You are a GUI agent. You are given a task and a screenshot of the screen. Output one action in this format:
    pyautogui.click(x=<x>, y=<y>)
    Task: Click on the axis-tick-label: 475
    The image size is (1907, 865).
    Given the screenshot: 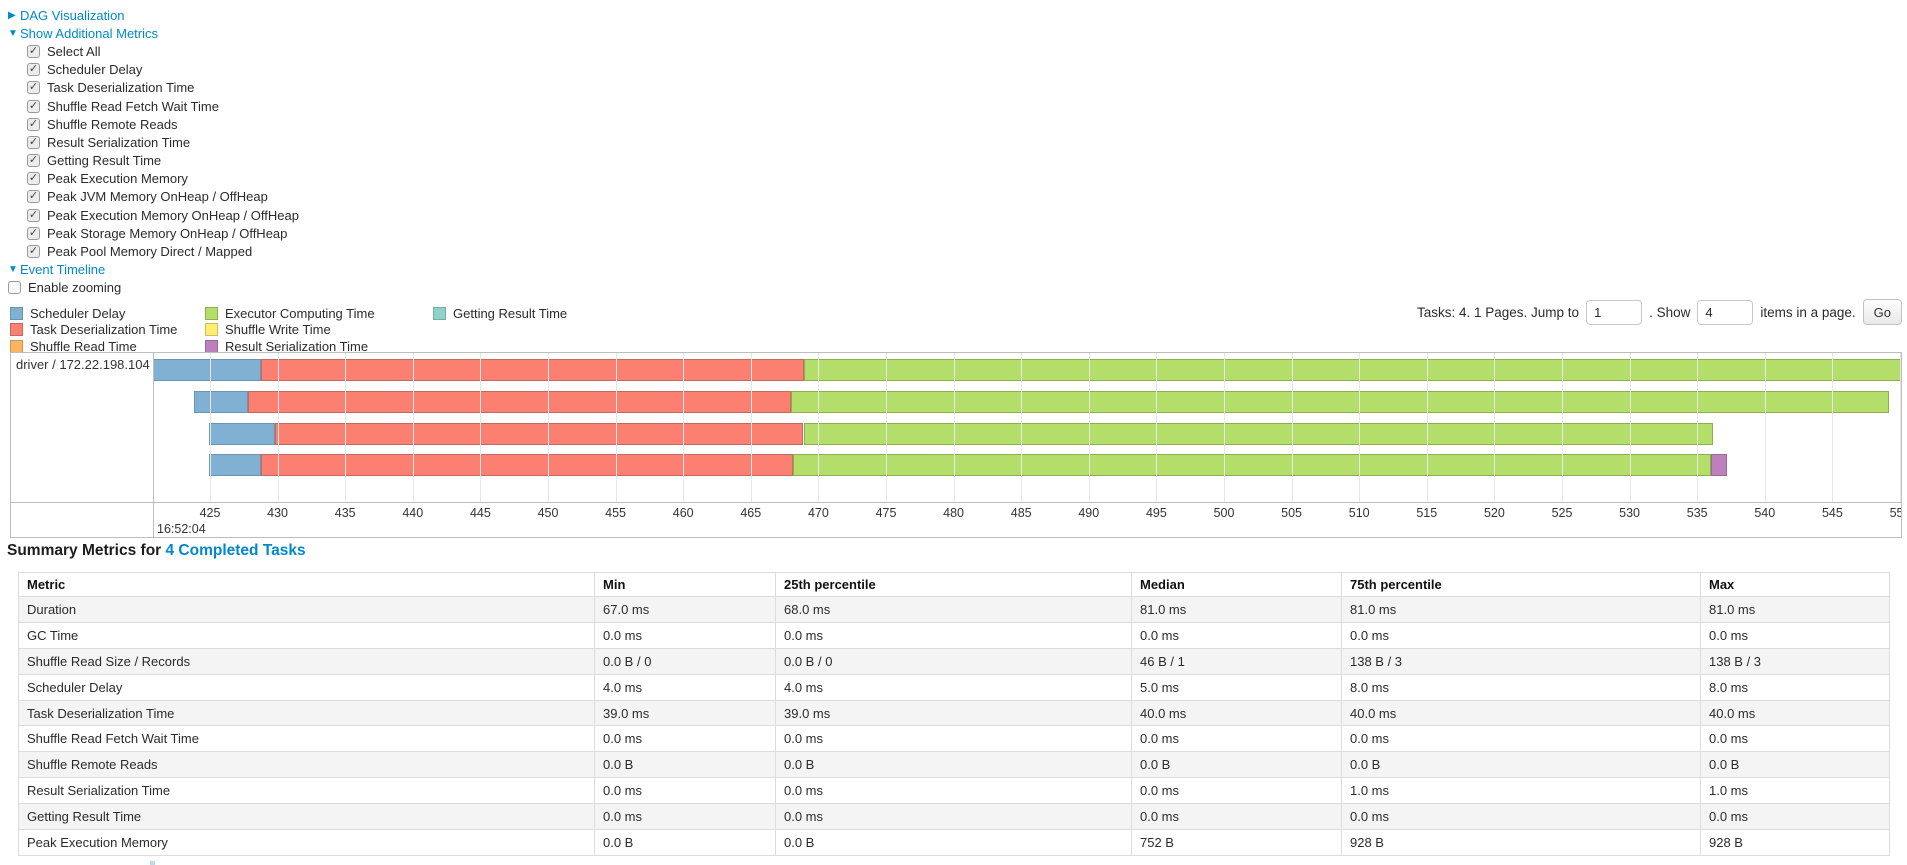 What is the action you would take?
    pyautogui.click(x=886, y=513)
    